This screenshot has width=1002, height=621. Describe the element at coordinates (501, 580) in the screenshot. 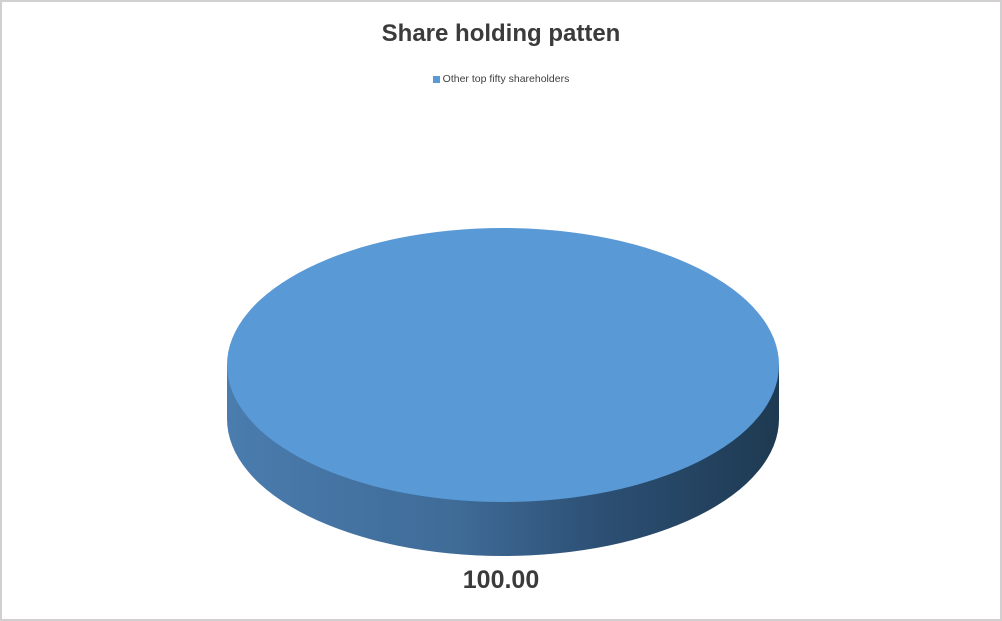

I see `data-label: 100.00` at that location.